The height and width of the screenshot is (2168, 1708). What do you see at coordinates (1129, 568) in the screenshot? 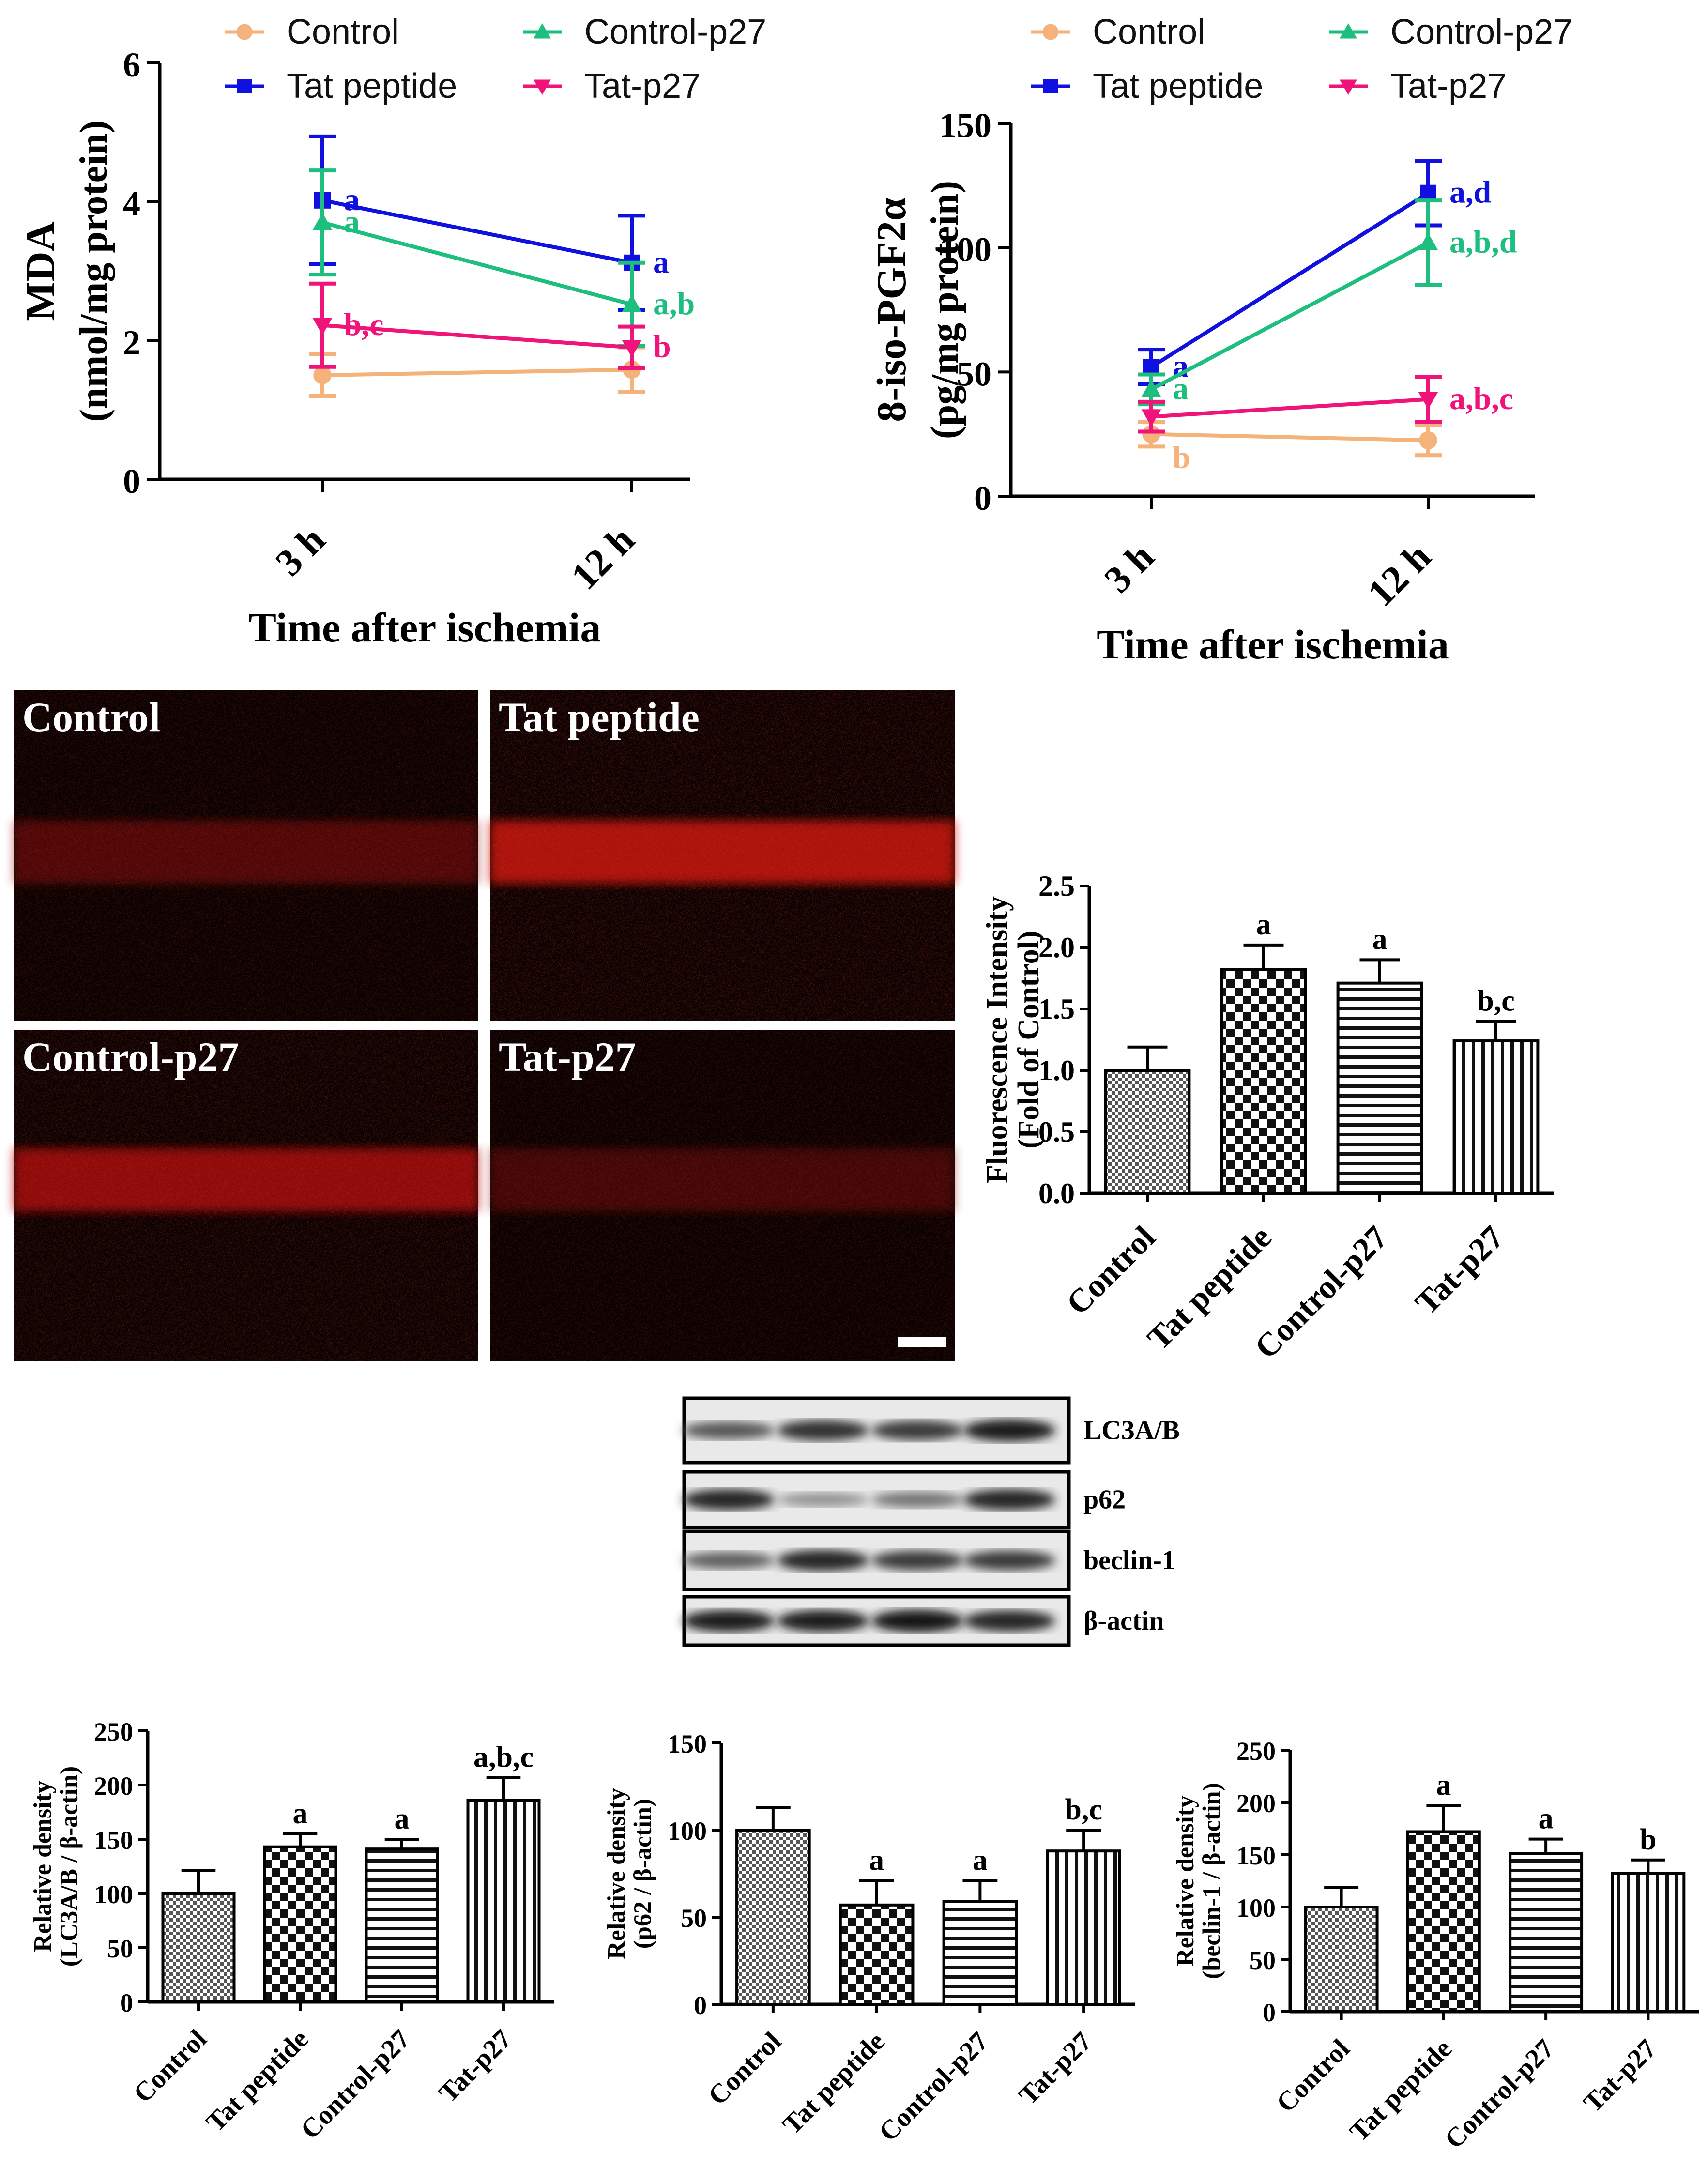
I see `x-tick-label: 3 h` at bounding box center [1129, 568].